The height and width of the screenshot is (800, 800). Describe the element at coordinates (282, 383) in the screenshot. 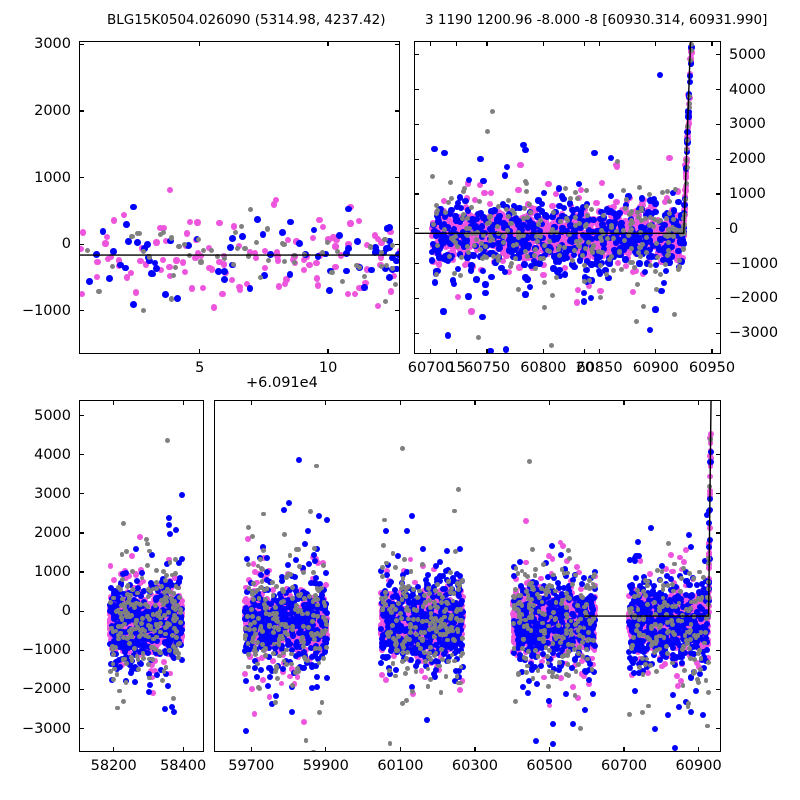

I see `x-axis-offset-label: +6.091e4` at that location.